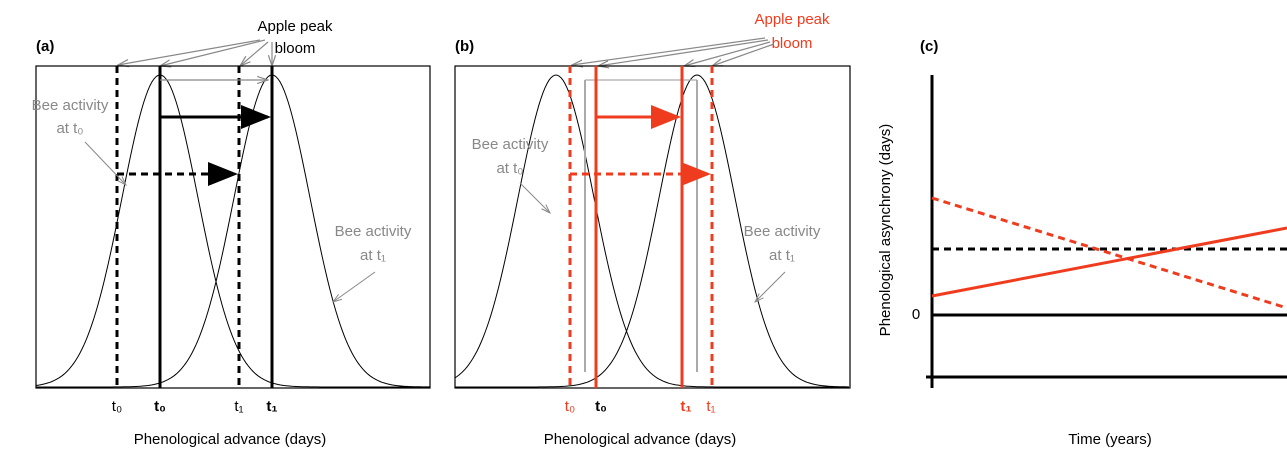 This screenshot has width=1287, height=450. What do you see at coordinates (929, 46) in the screenshot?
I see `panel-label: (c)` at bounding box center [929, 46].